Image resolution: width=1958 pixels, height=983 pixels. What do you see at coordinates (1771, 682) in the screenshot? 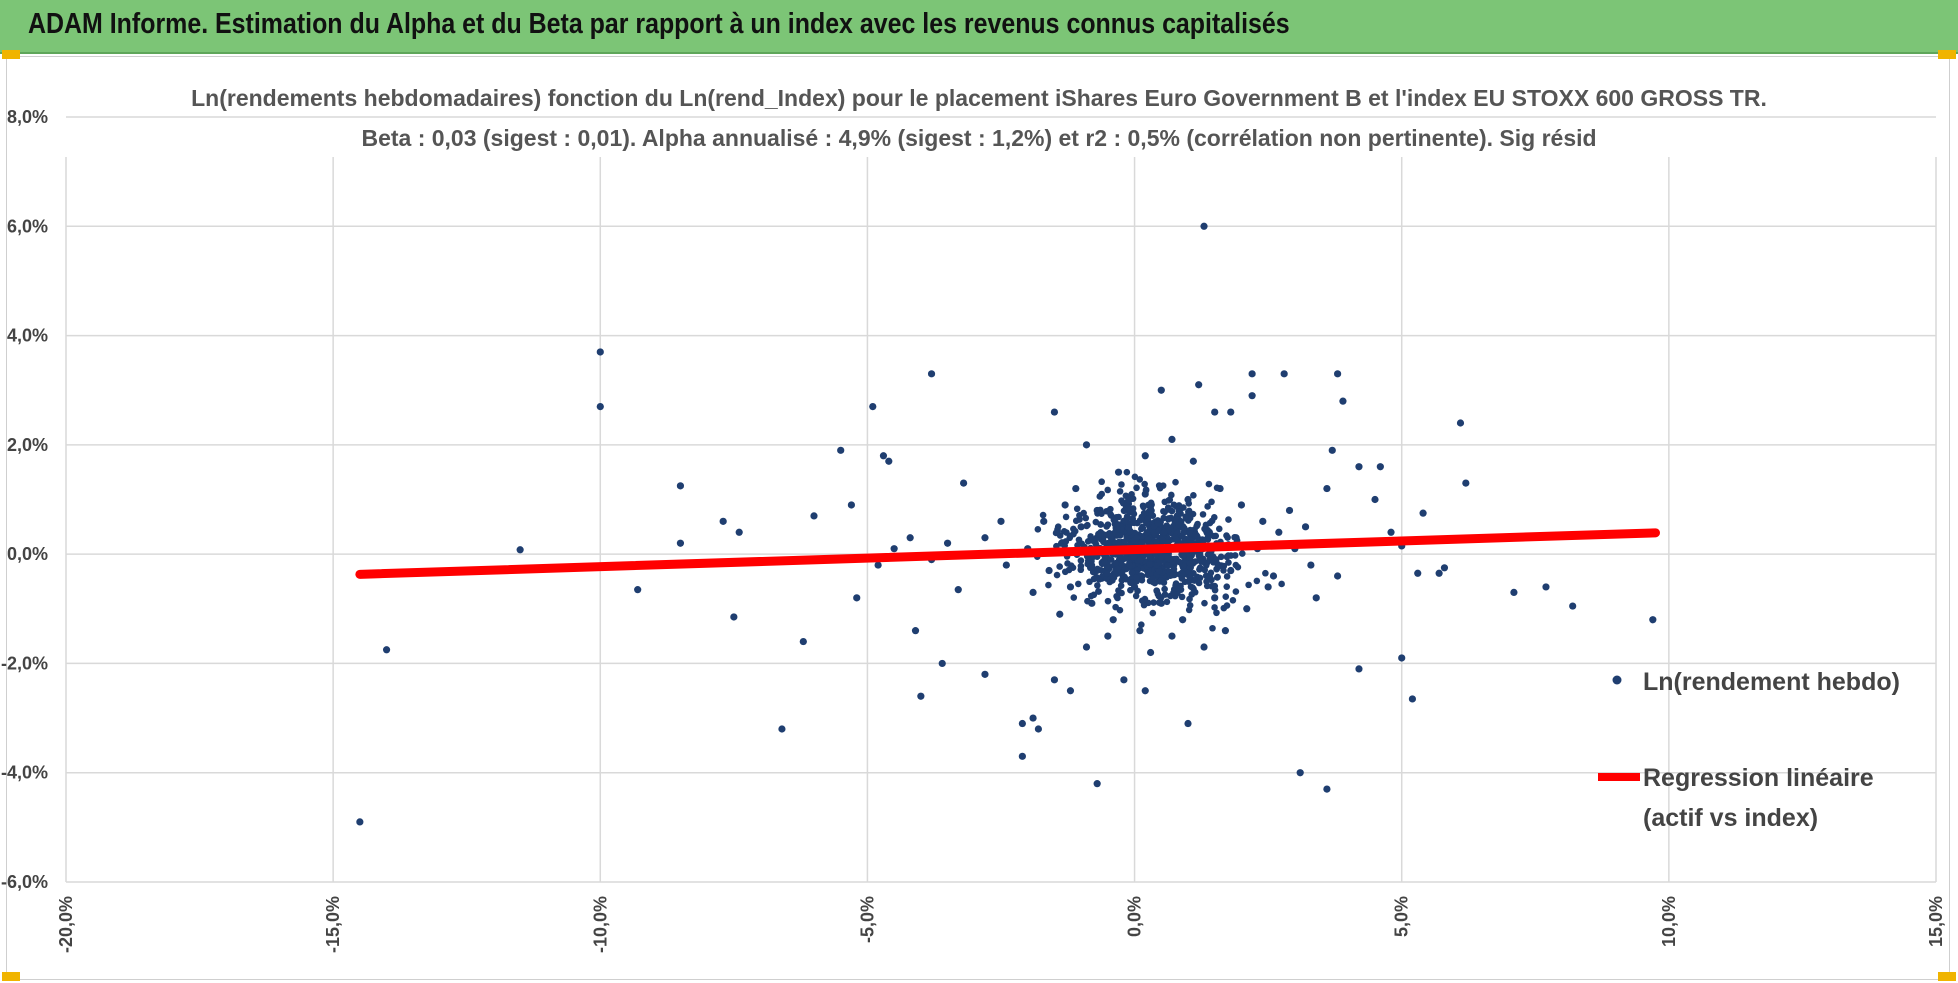
I see `legend-scatter-label: Ln(rendement hebdo)` at bounding box center [1771, 682].